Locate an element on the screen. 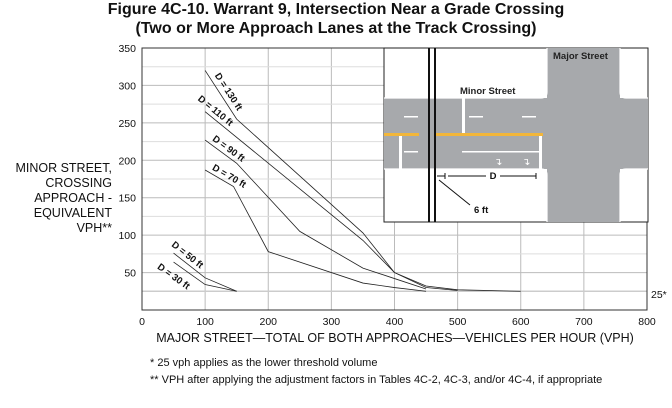 The height and width of the screenshot is (408, 672). y-tick-label: 200 is located at coordinates (127, 161).